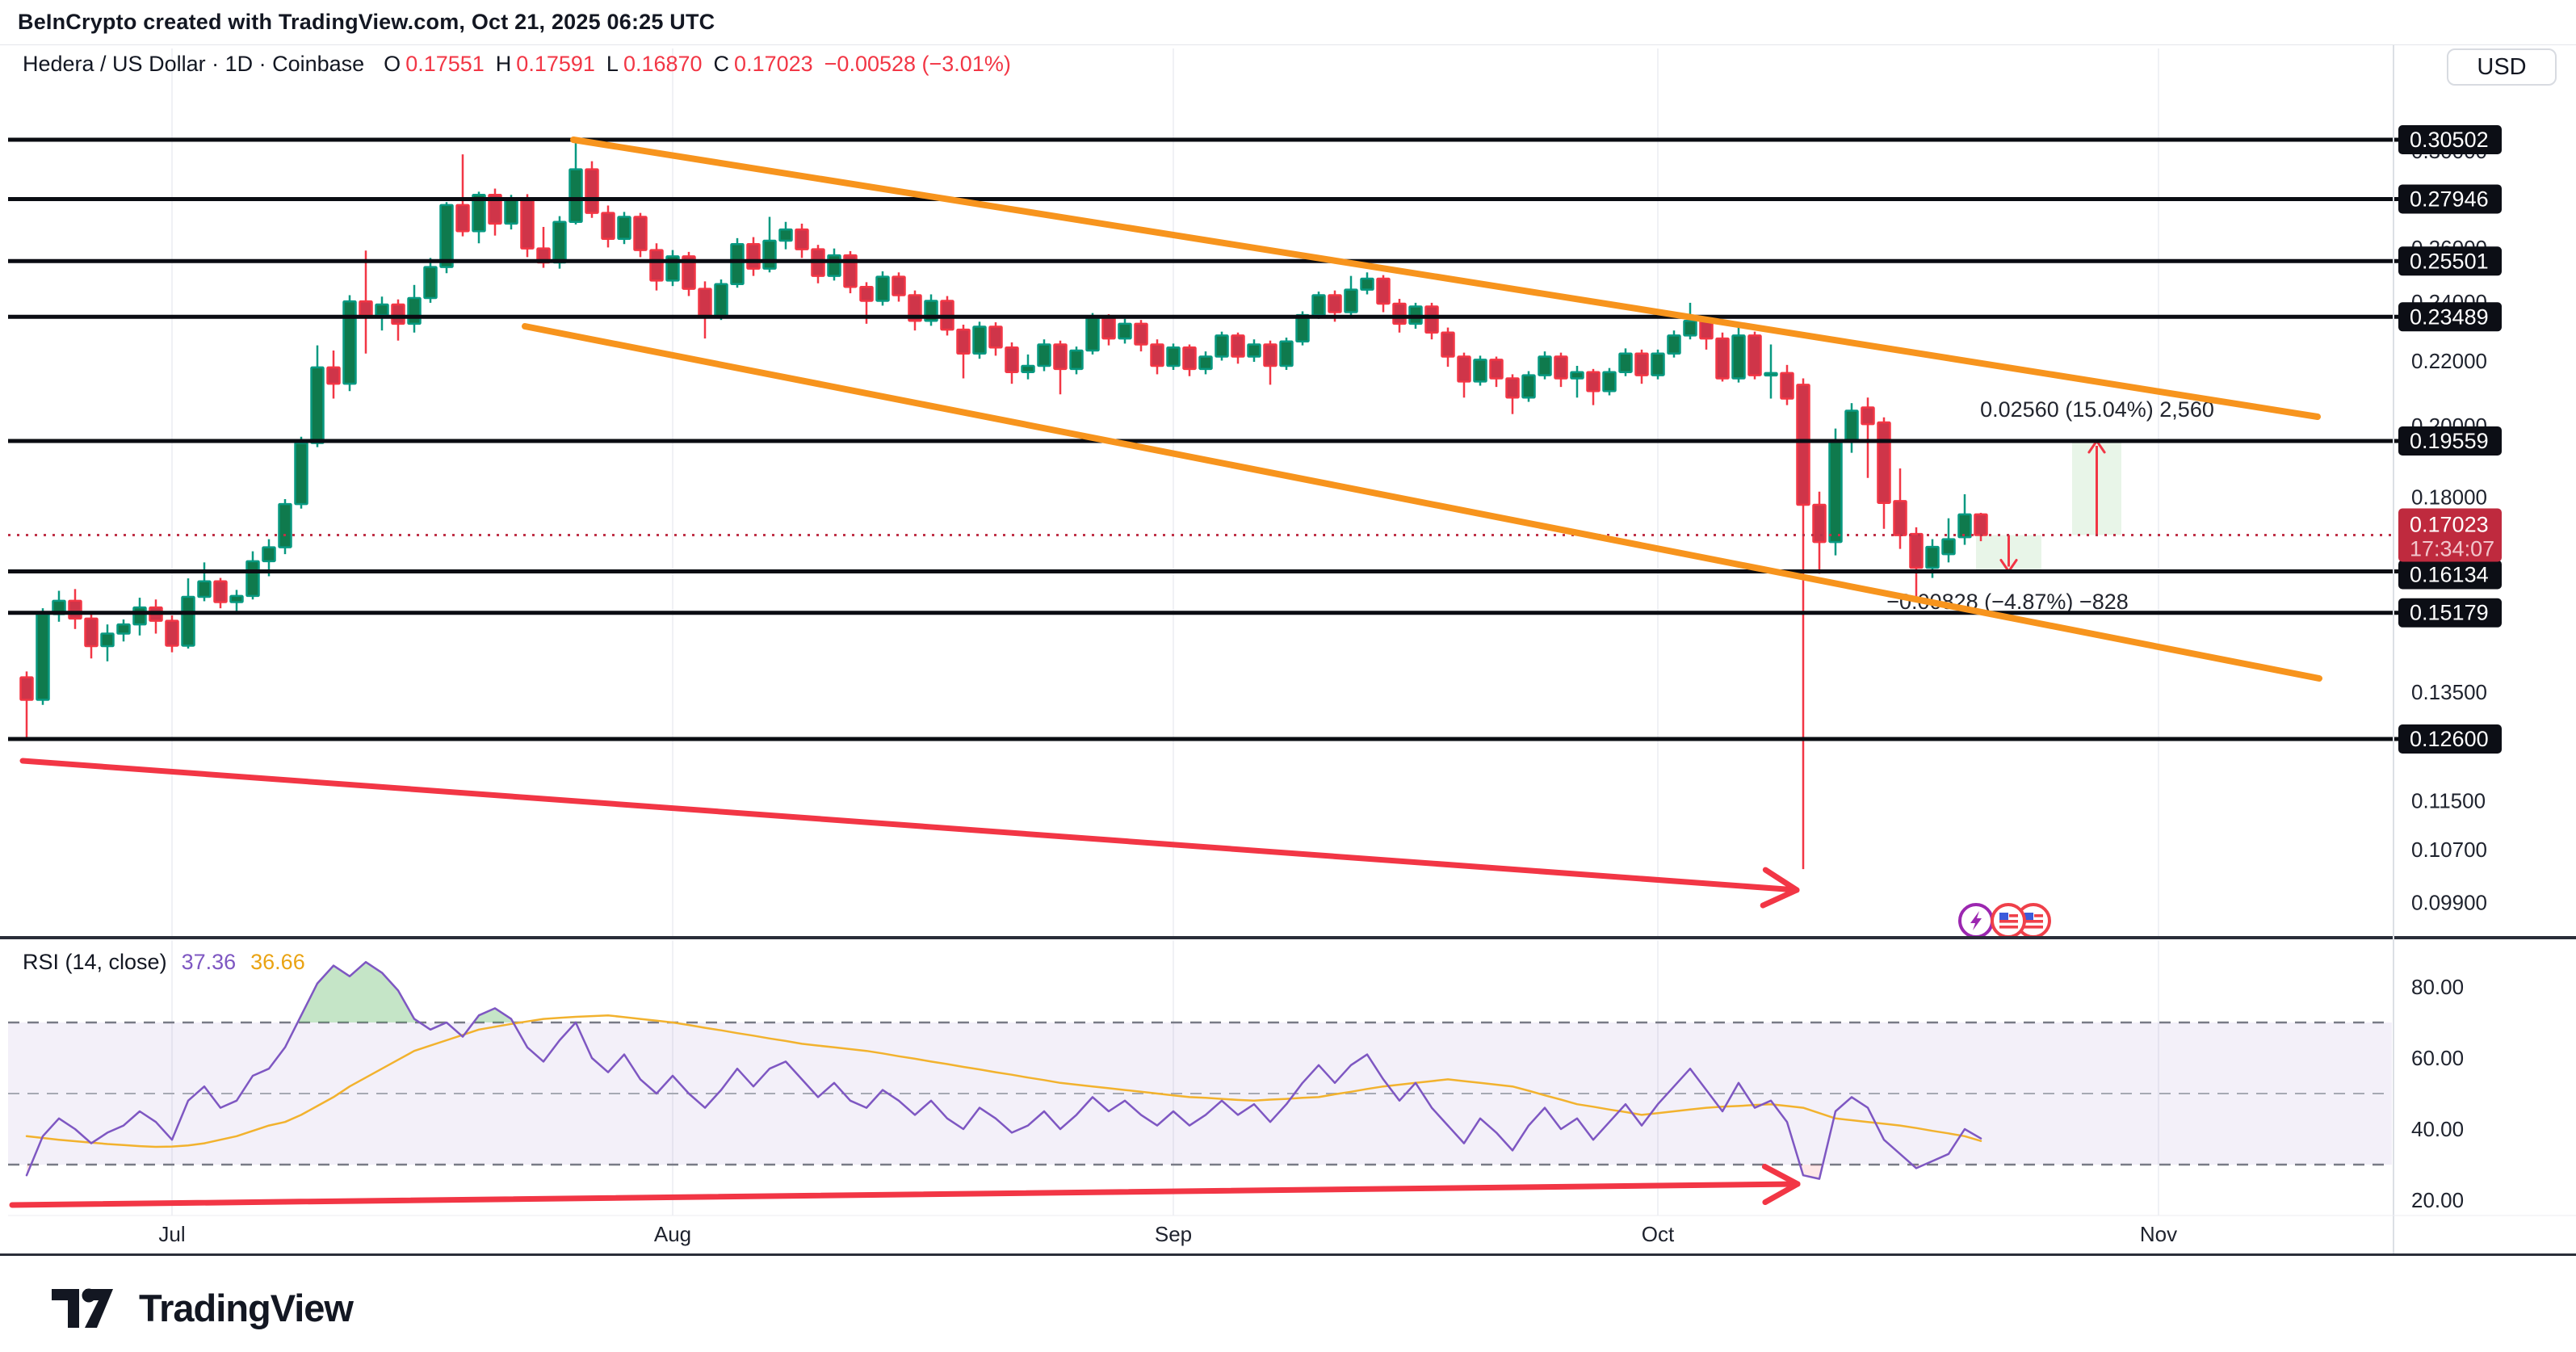 This screenshot has width=2576, height=1352. What do you see at coordinates (1976, 920) in the screenshot?
I see `lightning-icon` at bounding box center [1976, 920].